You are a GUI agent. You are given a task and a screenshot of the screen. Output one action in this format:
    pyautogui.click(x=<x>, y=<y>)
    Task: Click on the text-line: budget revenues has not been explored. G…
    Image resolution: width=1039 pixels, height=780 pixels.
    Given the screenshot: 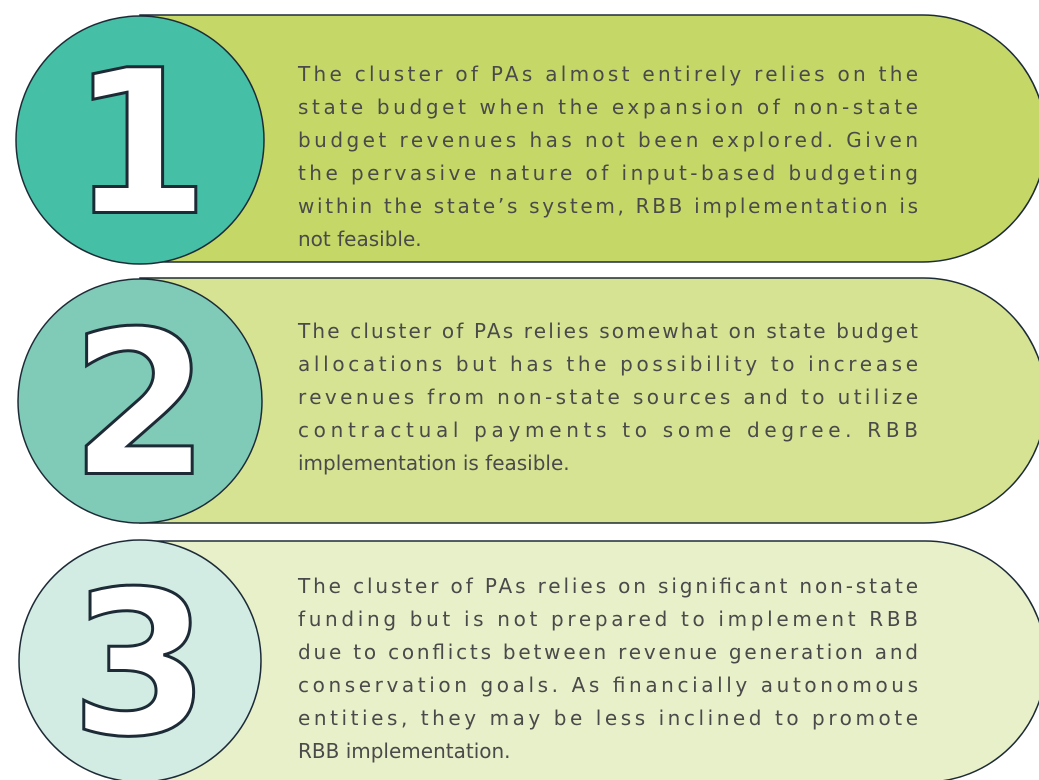 What is the action you would take?
    pyautogui.click(x=608, y=140)
    